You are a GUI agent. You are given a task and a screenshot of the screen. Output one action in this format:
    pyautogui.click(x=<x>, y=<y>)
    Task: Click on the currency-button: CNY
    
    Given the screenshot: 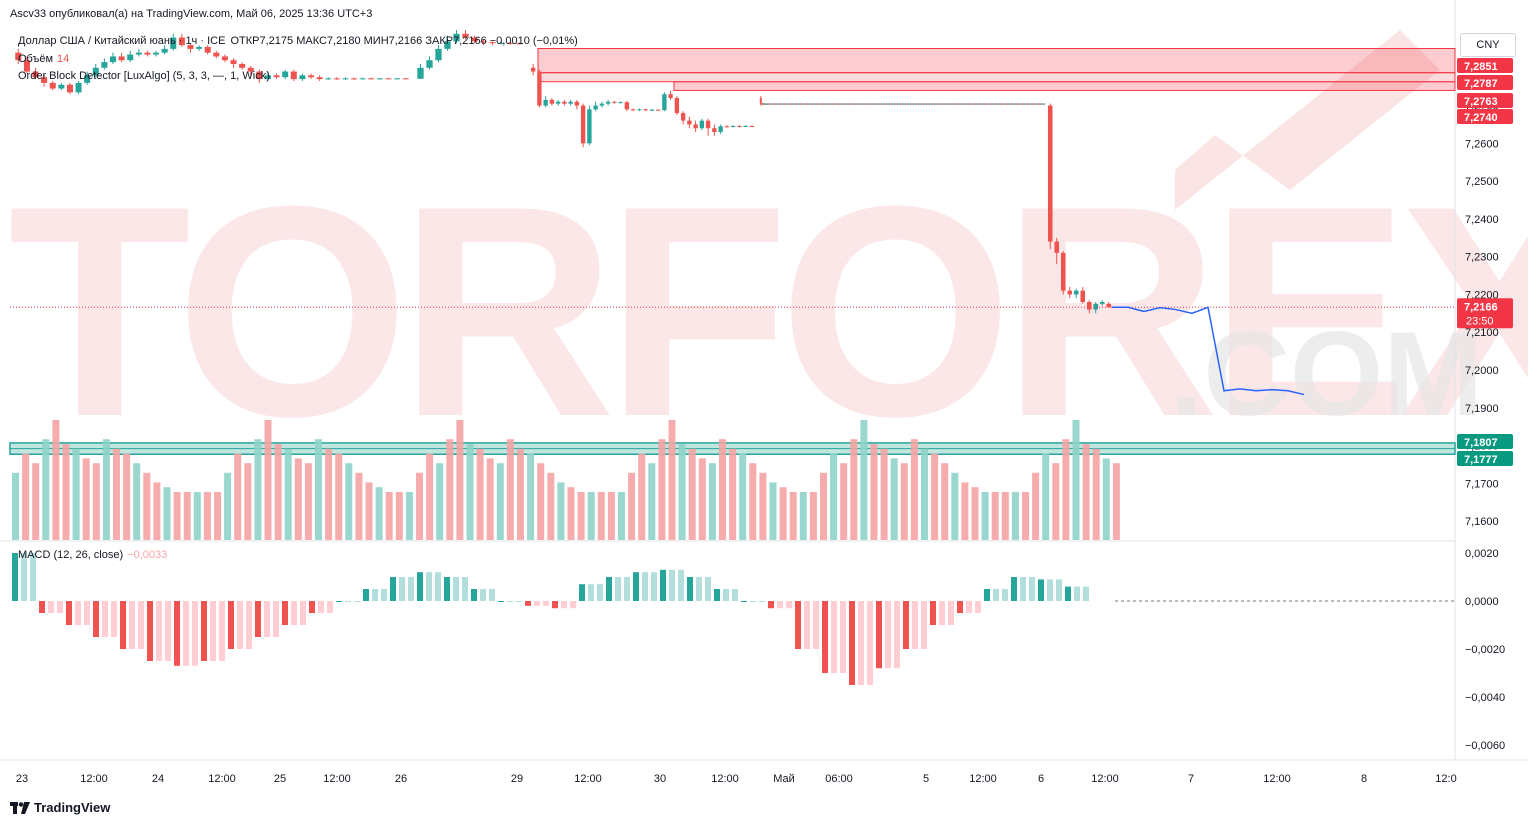 What is the action you would take?
    pyautogui.click(x=1488, y=45)
    